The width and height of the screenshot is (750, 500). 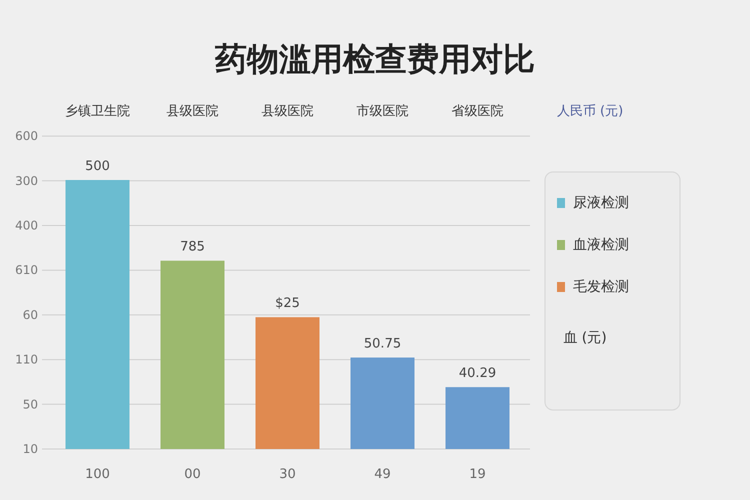 I want to click on text: 300, so click(x=26, y=181).